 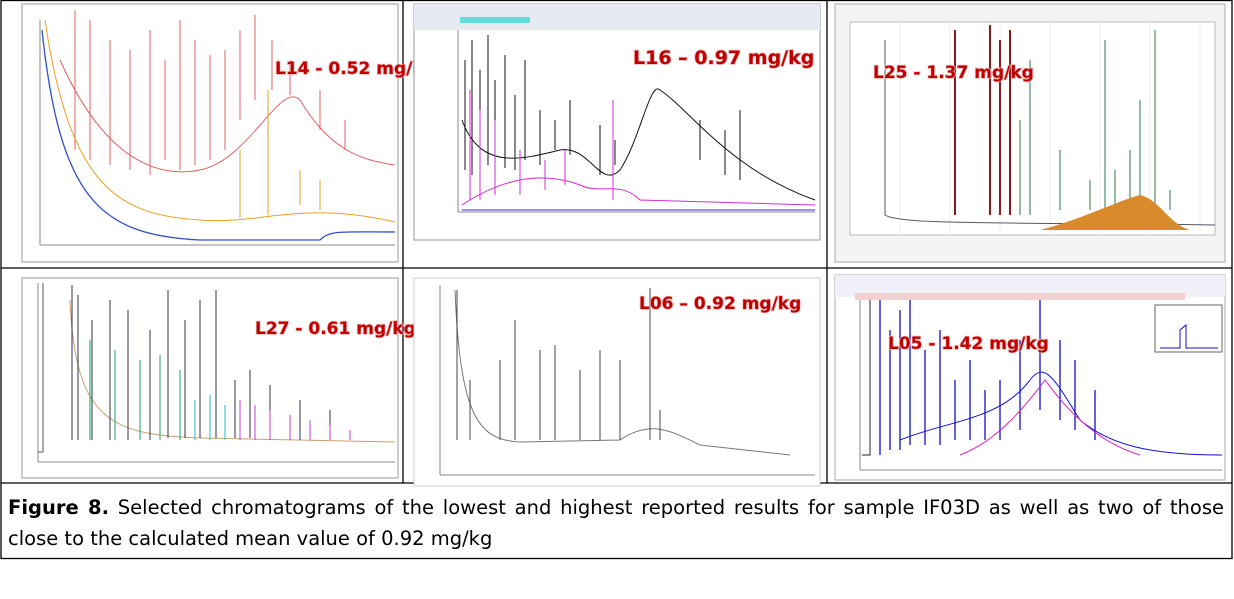 I want to click on panel-label: L25 - 1.37 mg/kg, so click(x=953, y=73).